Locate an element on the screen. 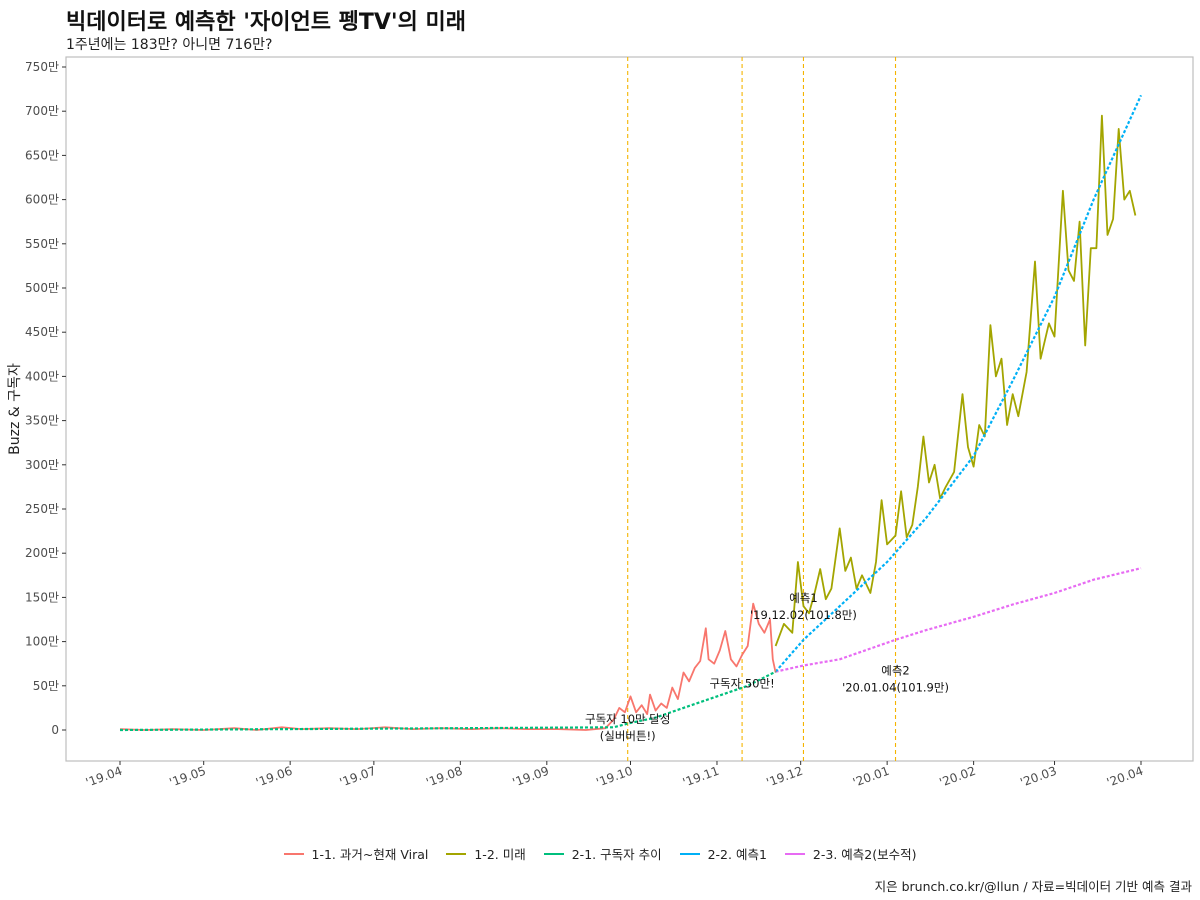 The height and width of the screenshot is (900, 1200). source-caption: 지은 brunch.co.kr/@llun / 자료=빅데이터 기반 예측 결과 is located at coordinates (1033, 886).